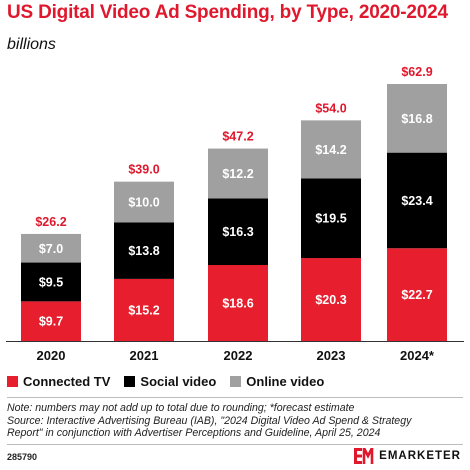 The image size is (470, 470). What do you see at coordinates (12, 381) in the screenshot?
I see `legend-swatch-connected-tv` at bounding box center [12, 381].